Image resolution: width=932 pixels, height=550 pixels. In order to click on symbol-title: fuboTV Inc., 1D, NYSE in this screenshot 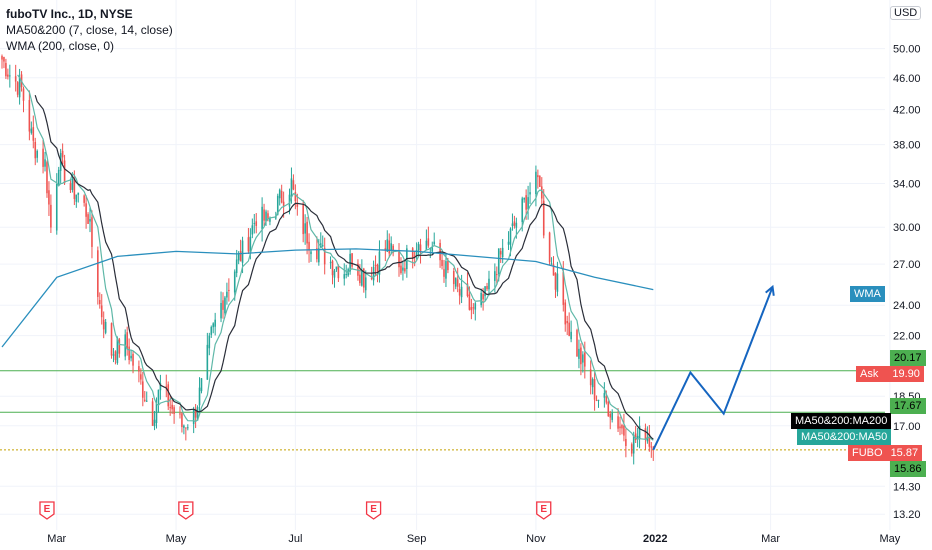, I will do `click(69, 14)`.